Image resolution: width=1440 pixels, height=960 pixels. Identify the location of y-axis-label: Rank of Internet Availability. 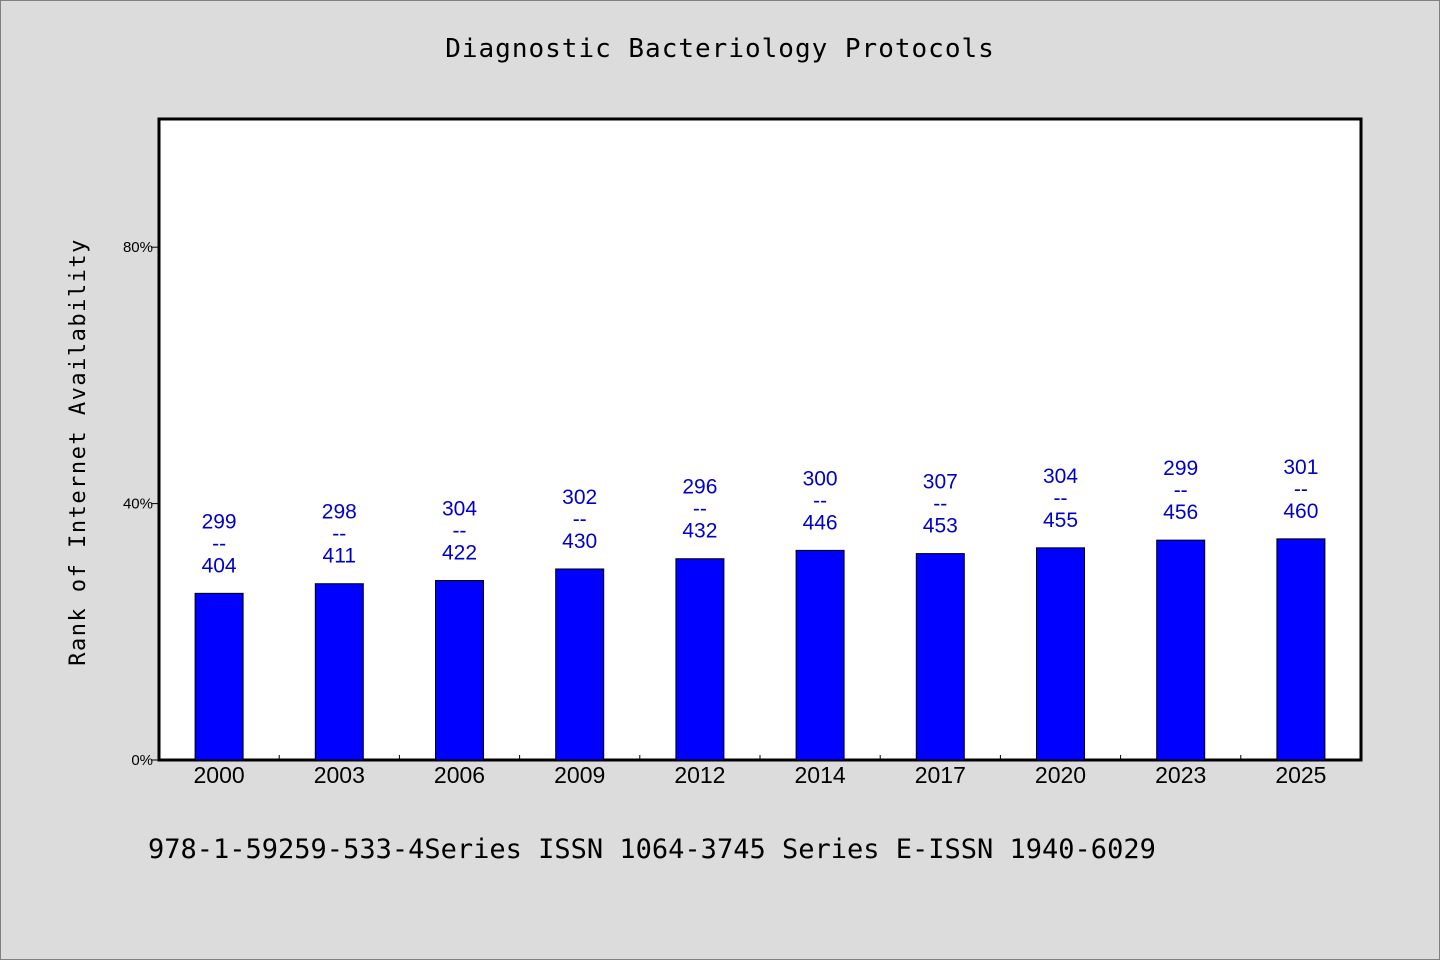
(78, 452).